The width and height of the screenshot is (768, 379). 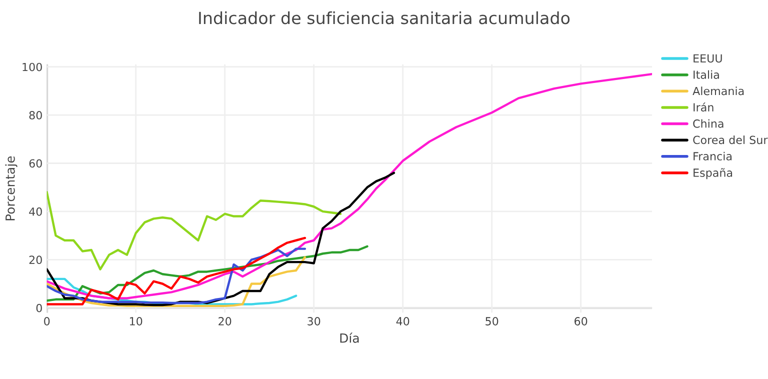 I want to click on legend-label: Francia, so click(x=713, y=156).